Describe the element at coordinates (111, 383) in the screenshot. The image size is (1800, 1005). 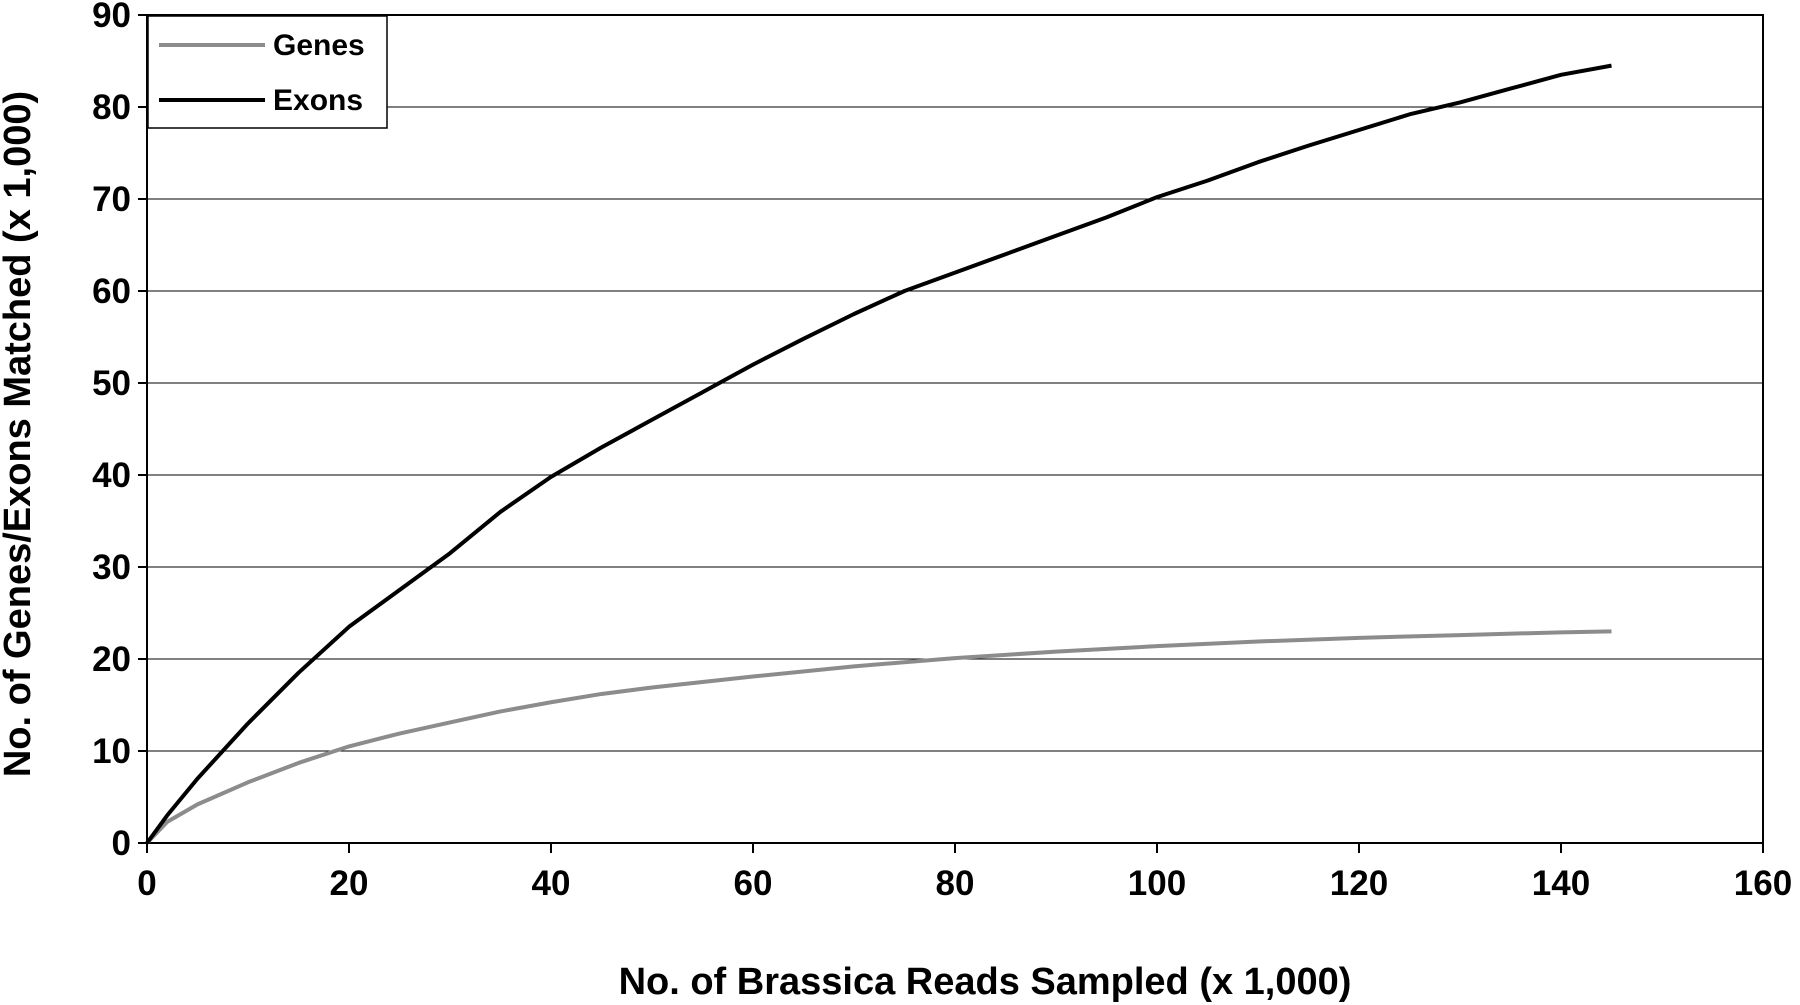
I see `y-tick-label: 50` at that location.